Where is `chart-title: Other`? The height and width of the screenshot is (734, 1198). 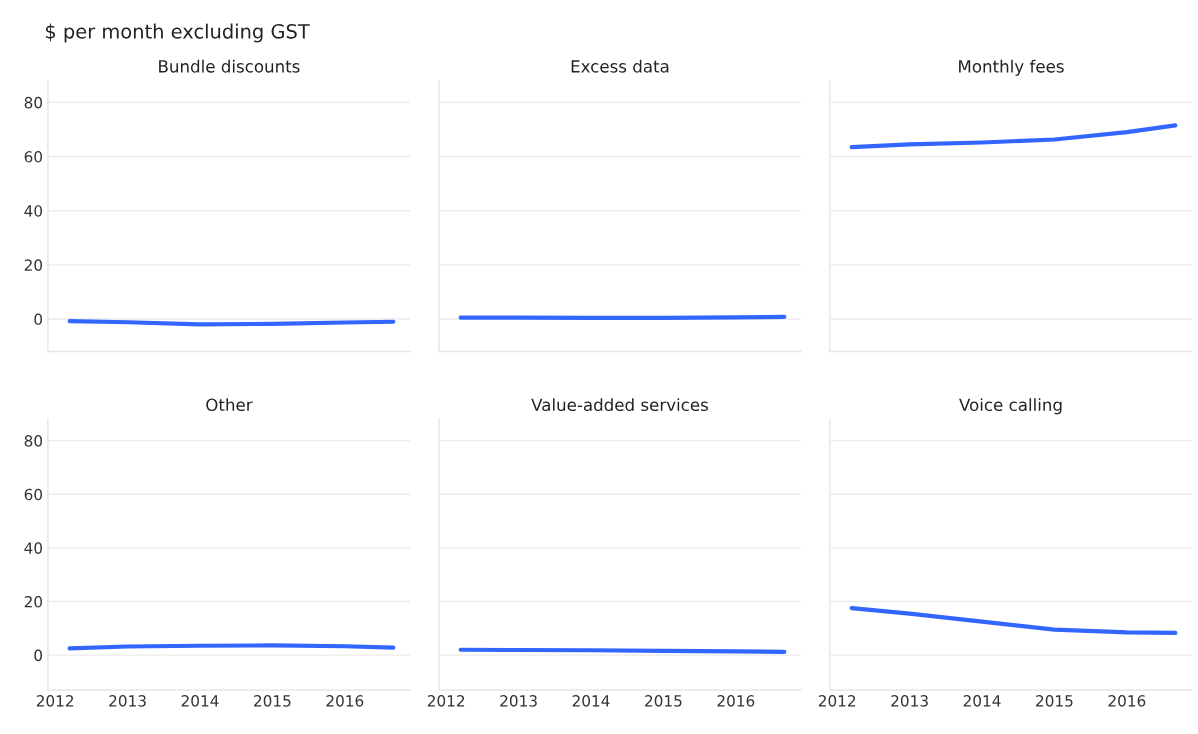
chart-title: Other is located at coordinates (229, 405).